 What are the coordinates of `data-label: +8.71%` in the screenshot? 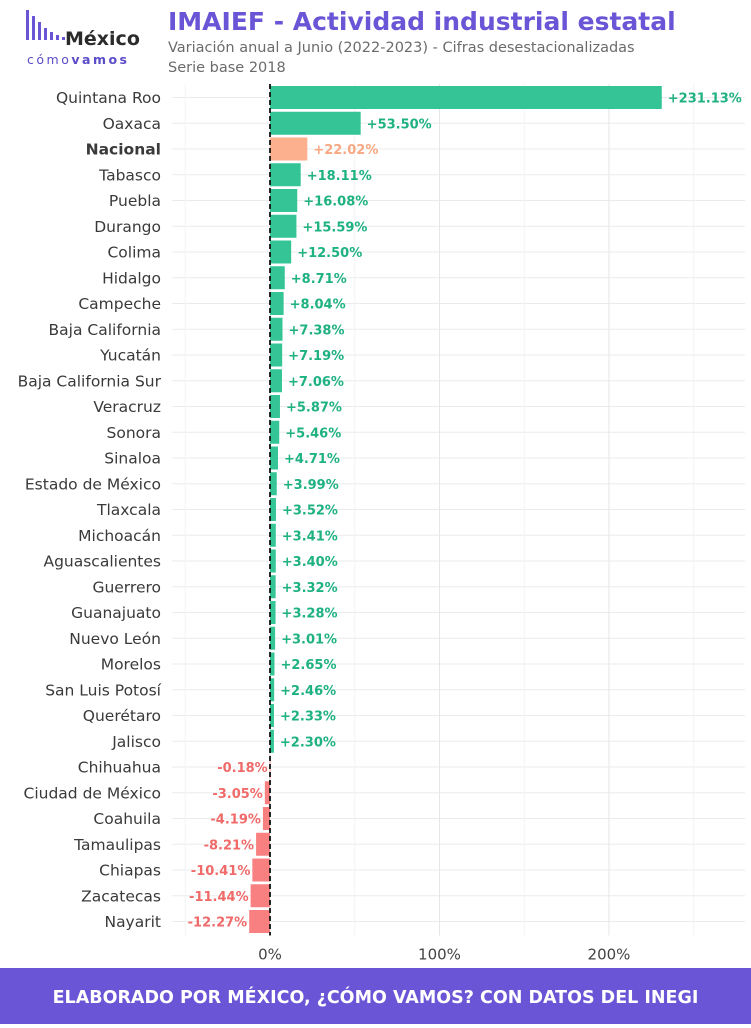 It's located at (319, 279).